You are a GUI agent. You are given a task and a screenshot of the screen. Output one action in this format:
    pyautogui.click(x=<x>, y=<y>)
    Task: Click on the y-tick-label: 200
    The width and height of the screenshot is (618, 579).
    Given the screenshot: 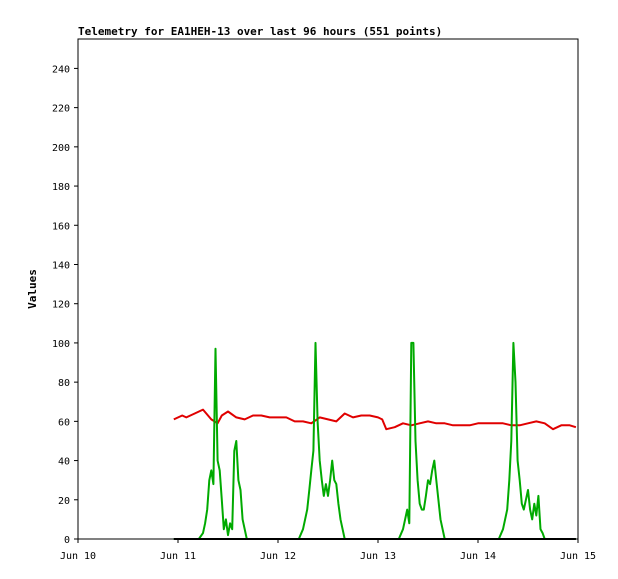 What is the action you would take?
    pyautogui.click(x=61, y=148)
    